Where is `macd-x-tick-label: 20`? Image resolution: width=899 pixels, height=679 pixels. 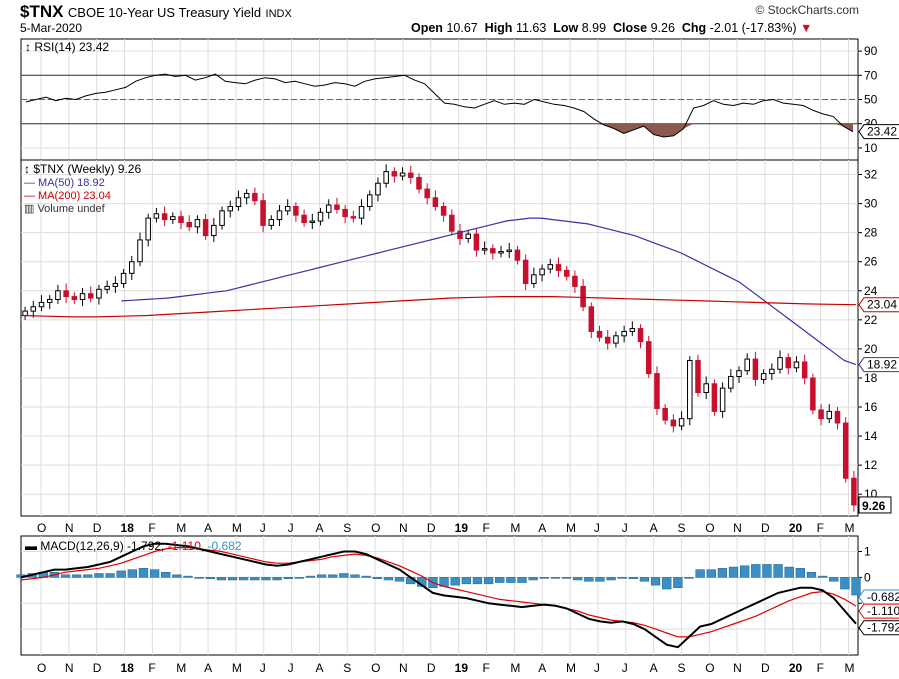 macd-x-tick-label: 20 is located at coordinates (796, 668).